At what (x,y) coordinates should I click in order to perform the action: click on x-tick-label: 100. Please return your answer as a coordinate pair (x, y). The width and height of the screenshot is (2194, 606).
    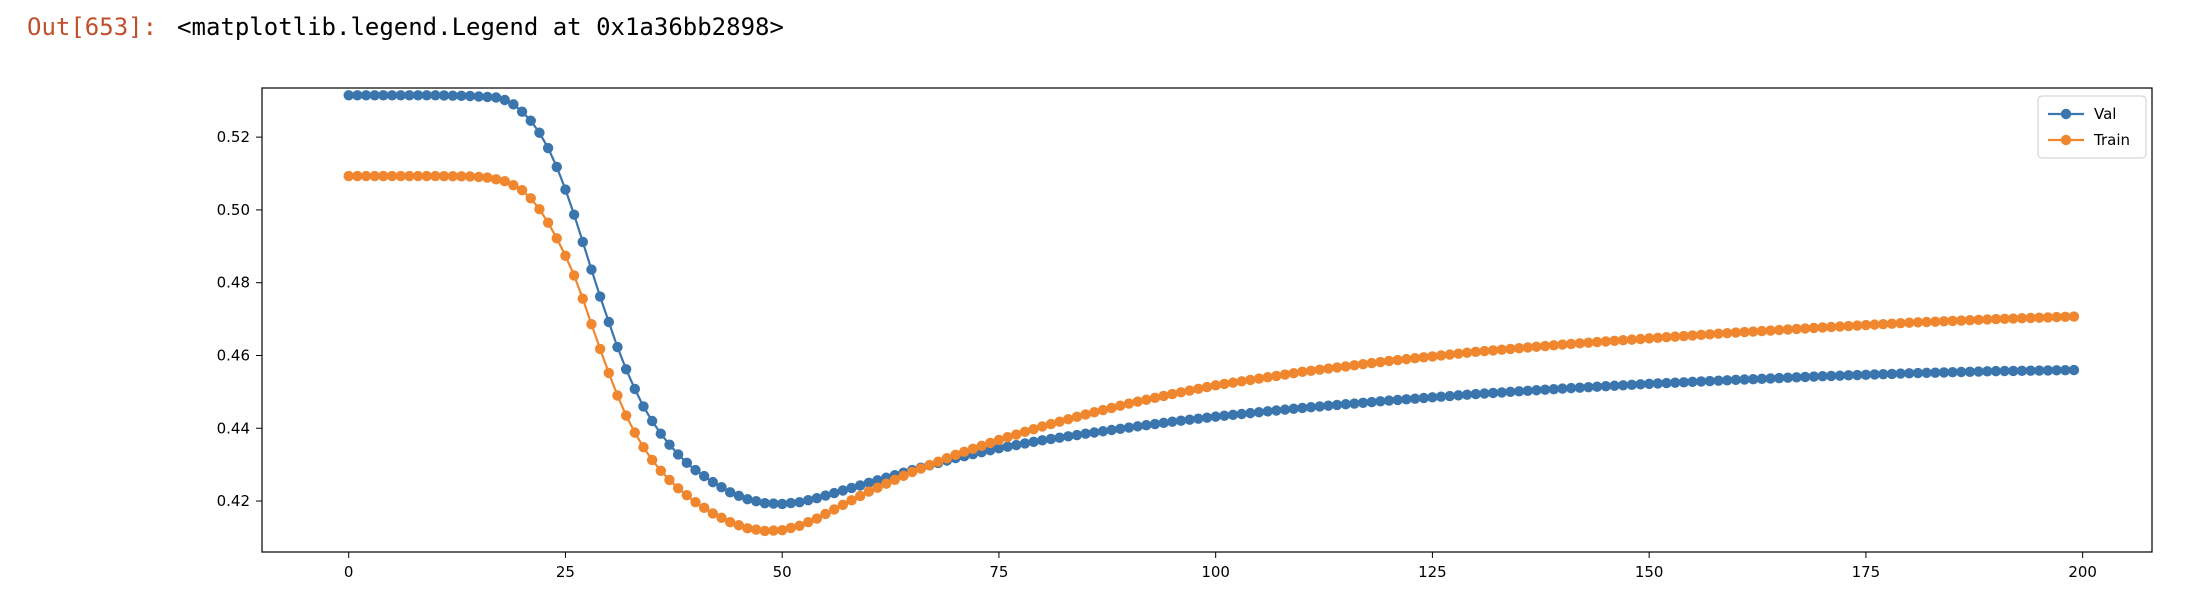
    Looking at the image, I should click on (1215, 572).